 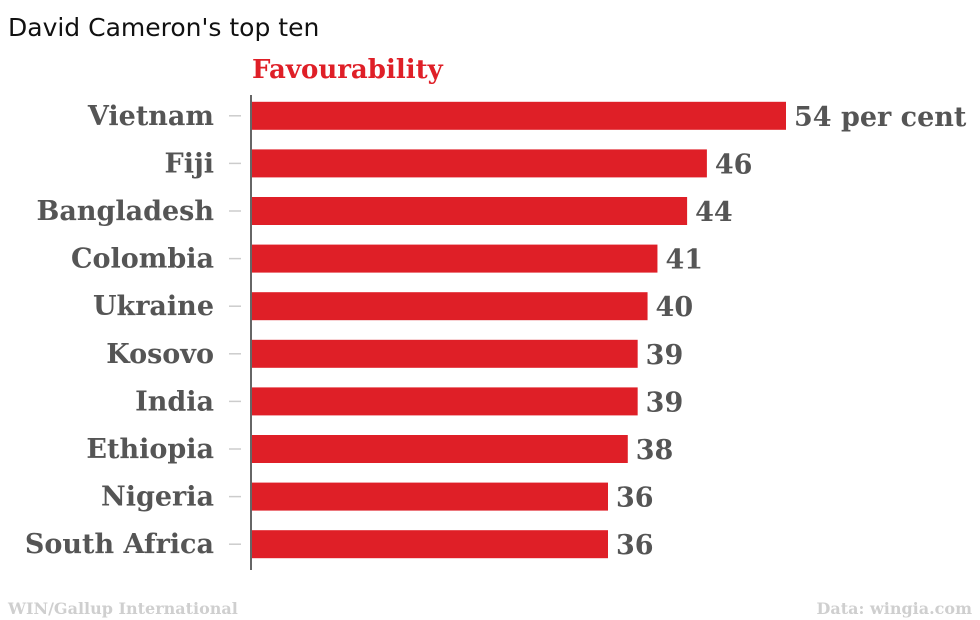 What do you see at coordinates (126, 211) in the screenshot?
I see `category-label: Bangladesh` at bounding box center [126, 211].